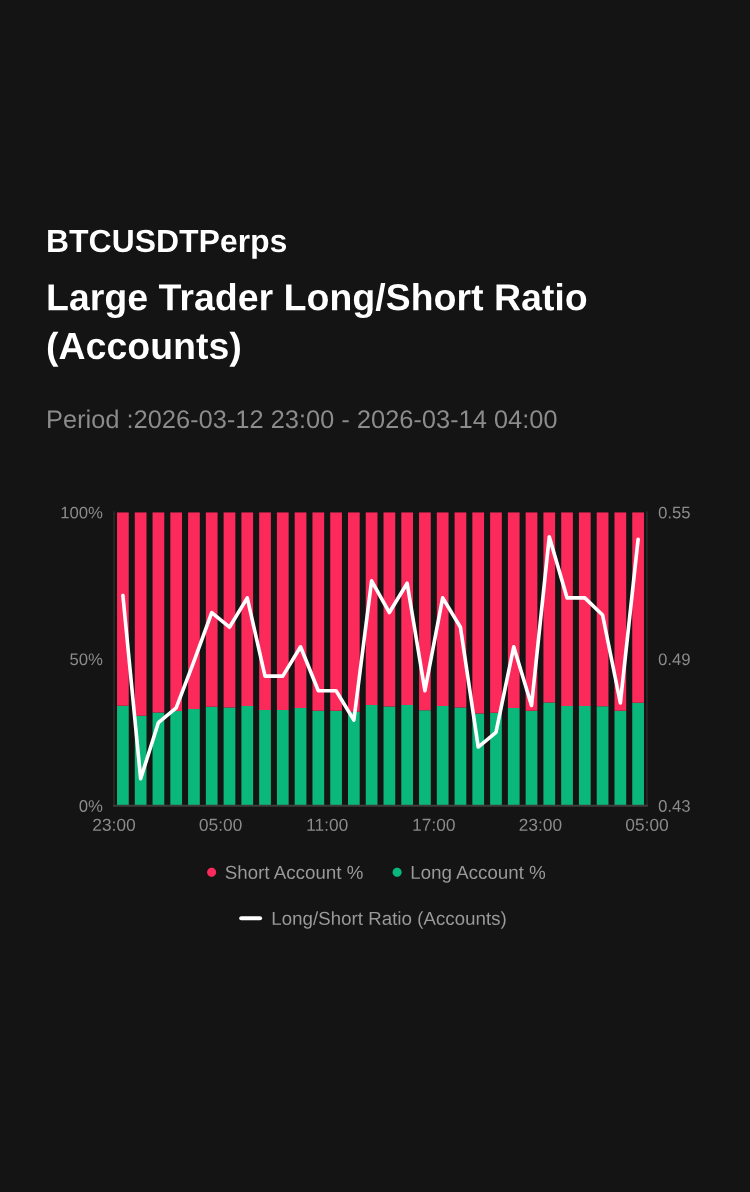 This screenshot has height=1192, width=750. Describe the element at coordinates (82, 512) in the screenshot. I see `y-tick-label: 100%` at that location.